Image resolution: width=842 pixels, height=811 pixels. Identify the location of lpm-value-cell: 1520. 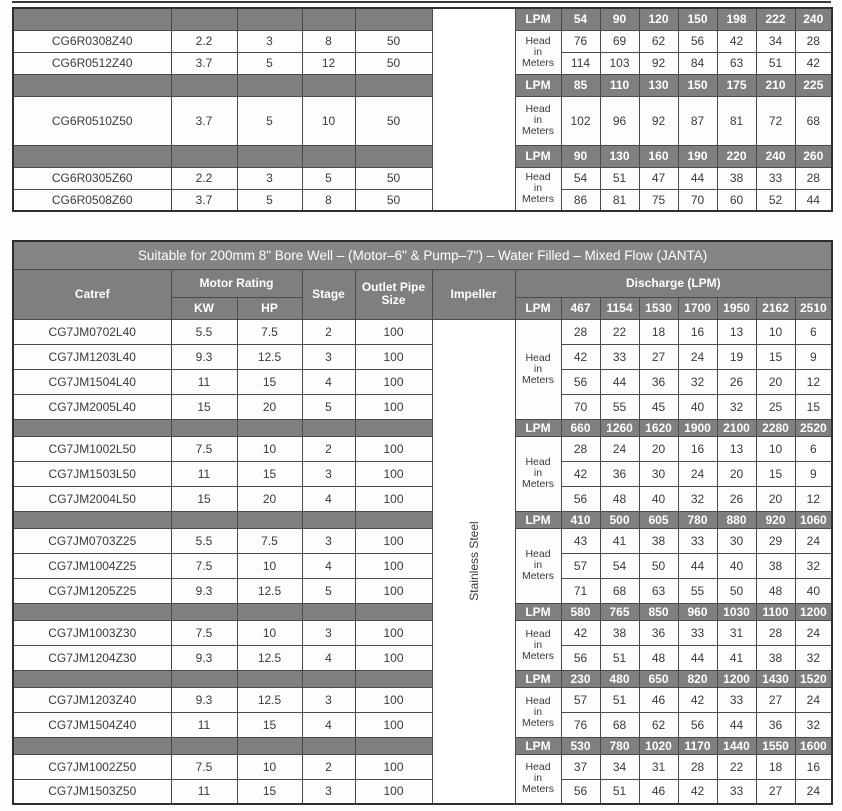
(813, 678).